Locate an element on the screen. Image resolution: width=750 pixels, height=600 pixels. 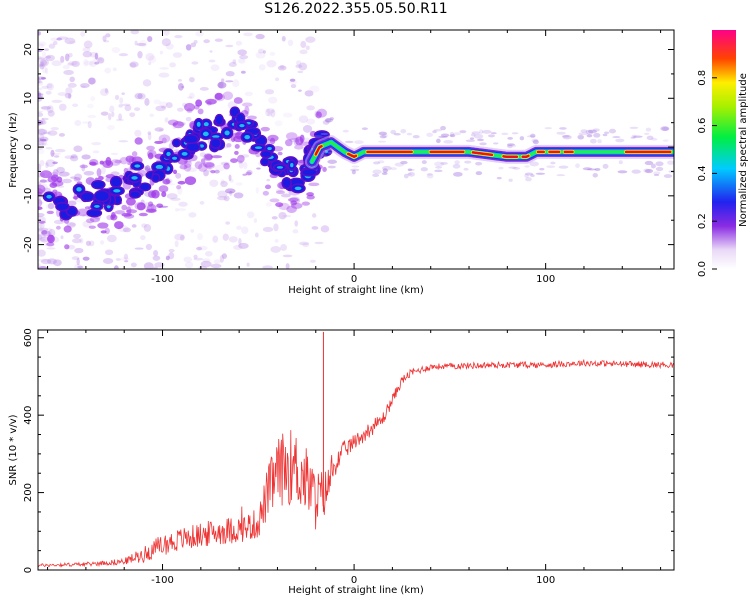
x-tick-label: -100 is located at coordinates (162, 580).